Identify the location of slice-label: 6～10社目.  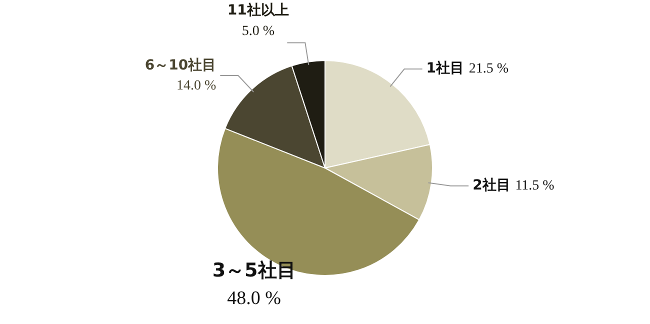
(180, 65).